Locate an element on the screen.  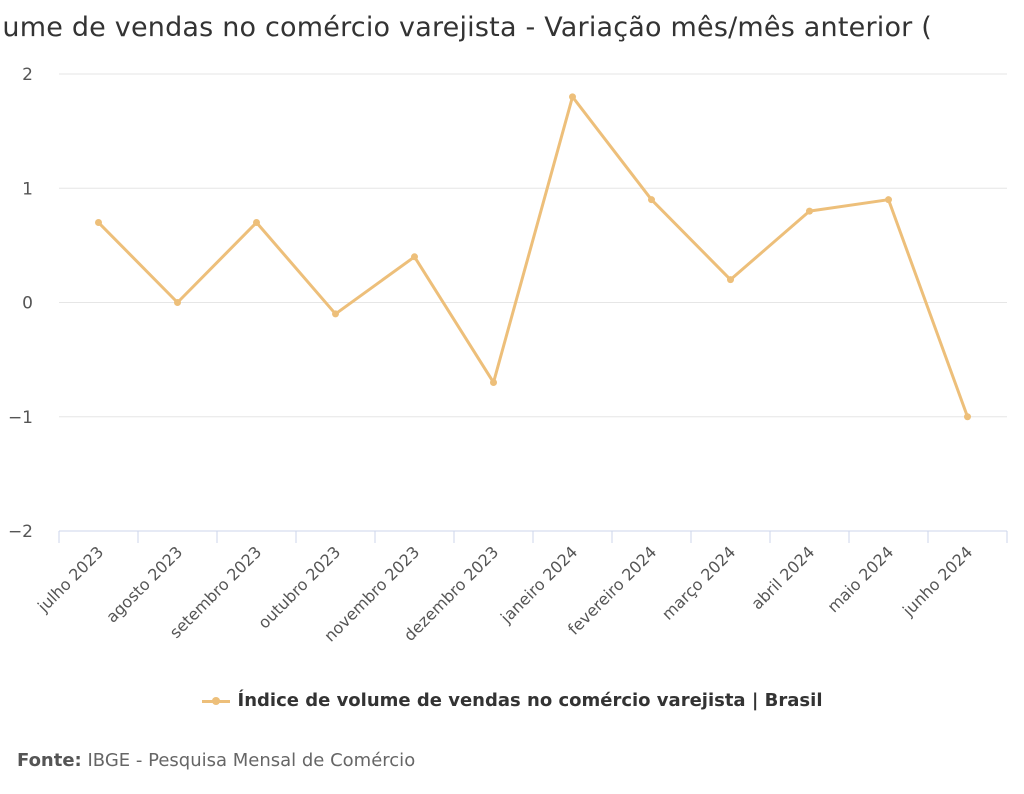
y-tick-label: 0 is located at coordinates (27, 304).